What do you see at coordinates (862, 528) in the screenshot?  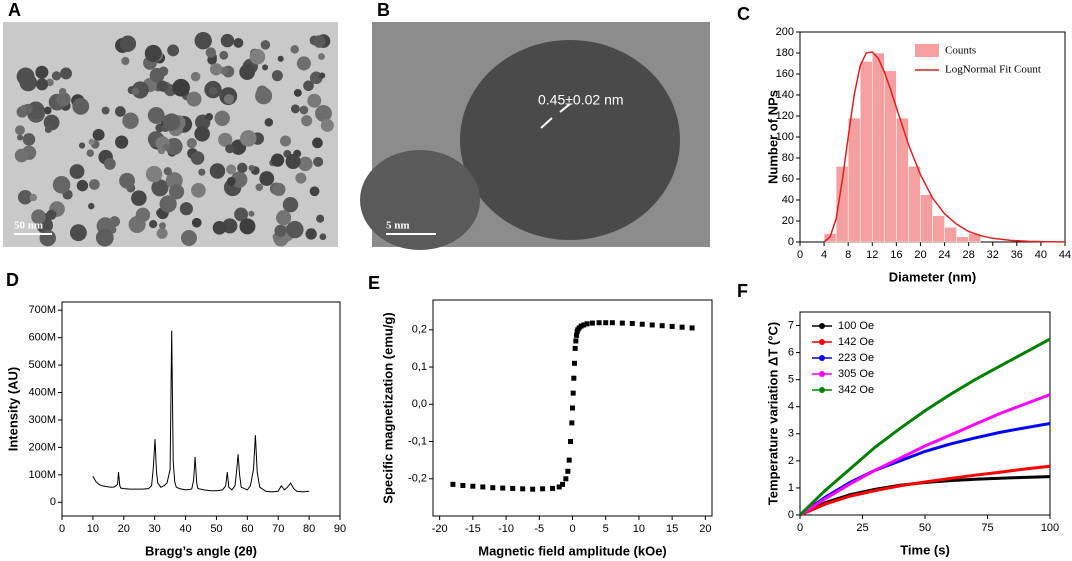 I see `x-tick-label: 25` at bounding box center [862, 528].